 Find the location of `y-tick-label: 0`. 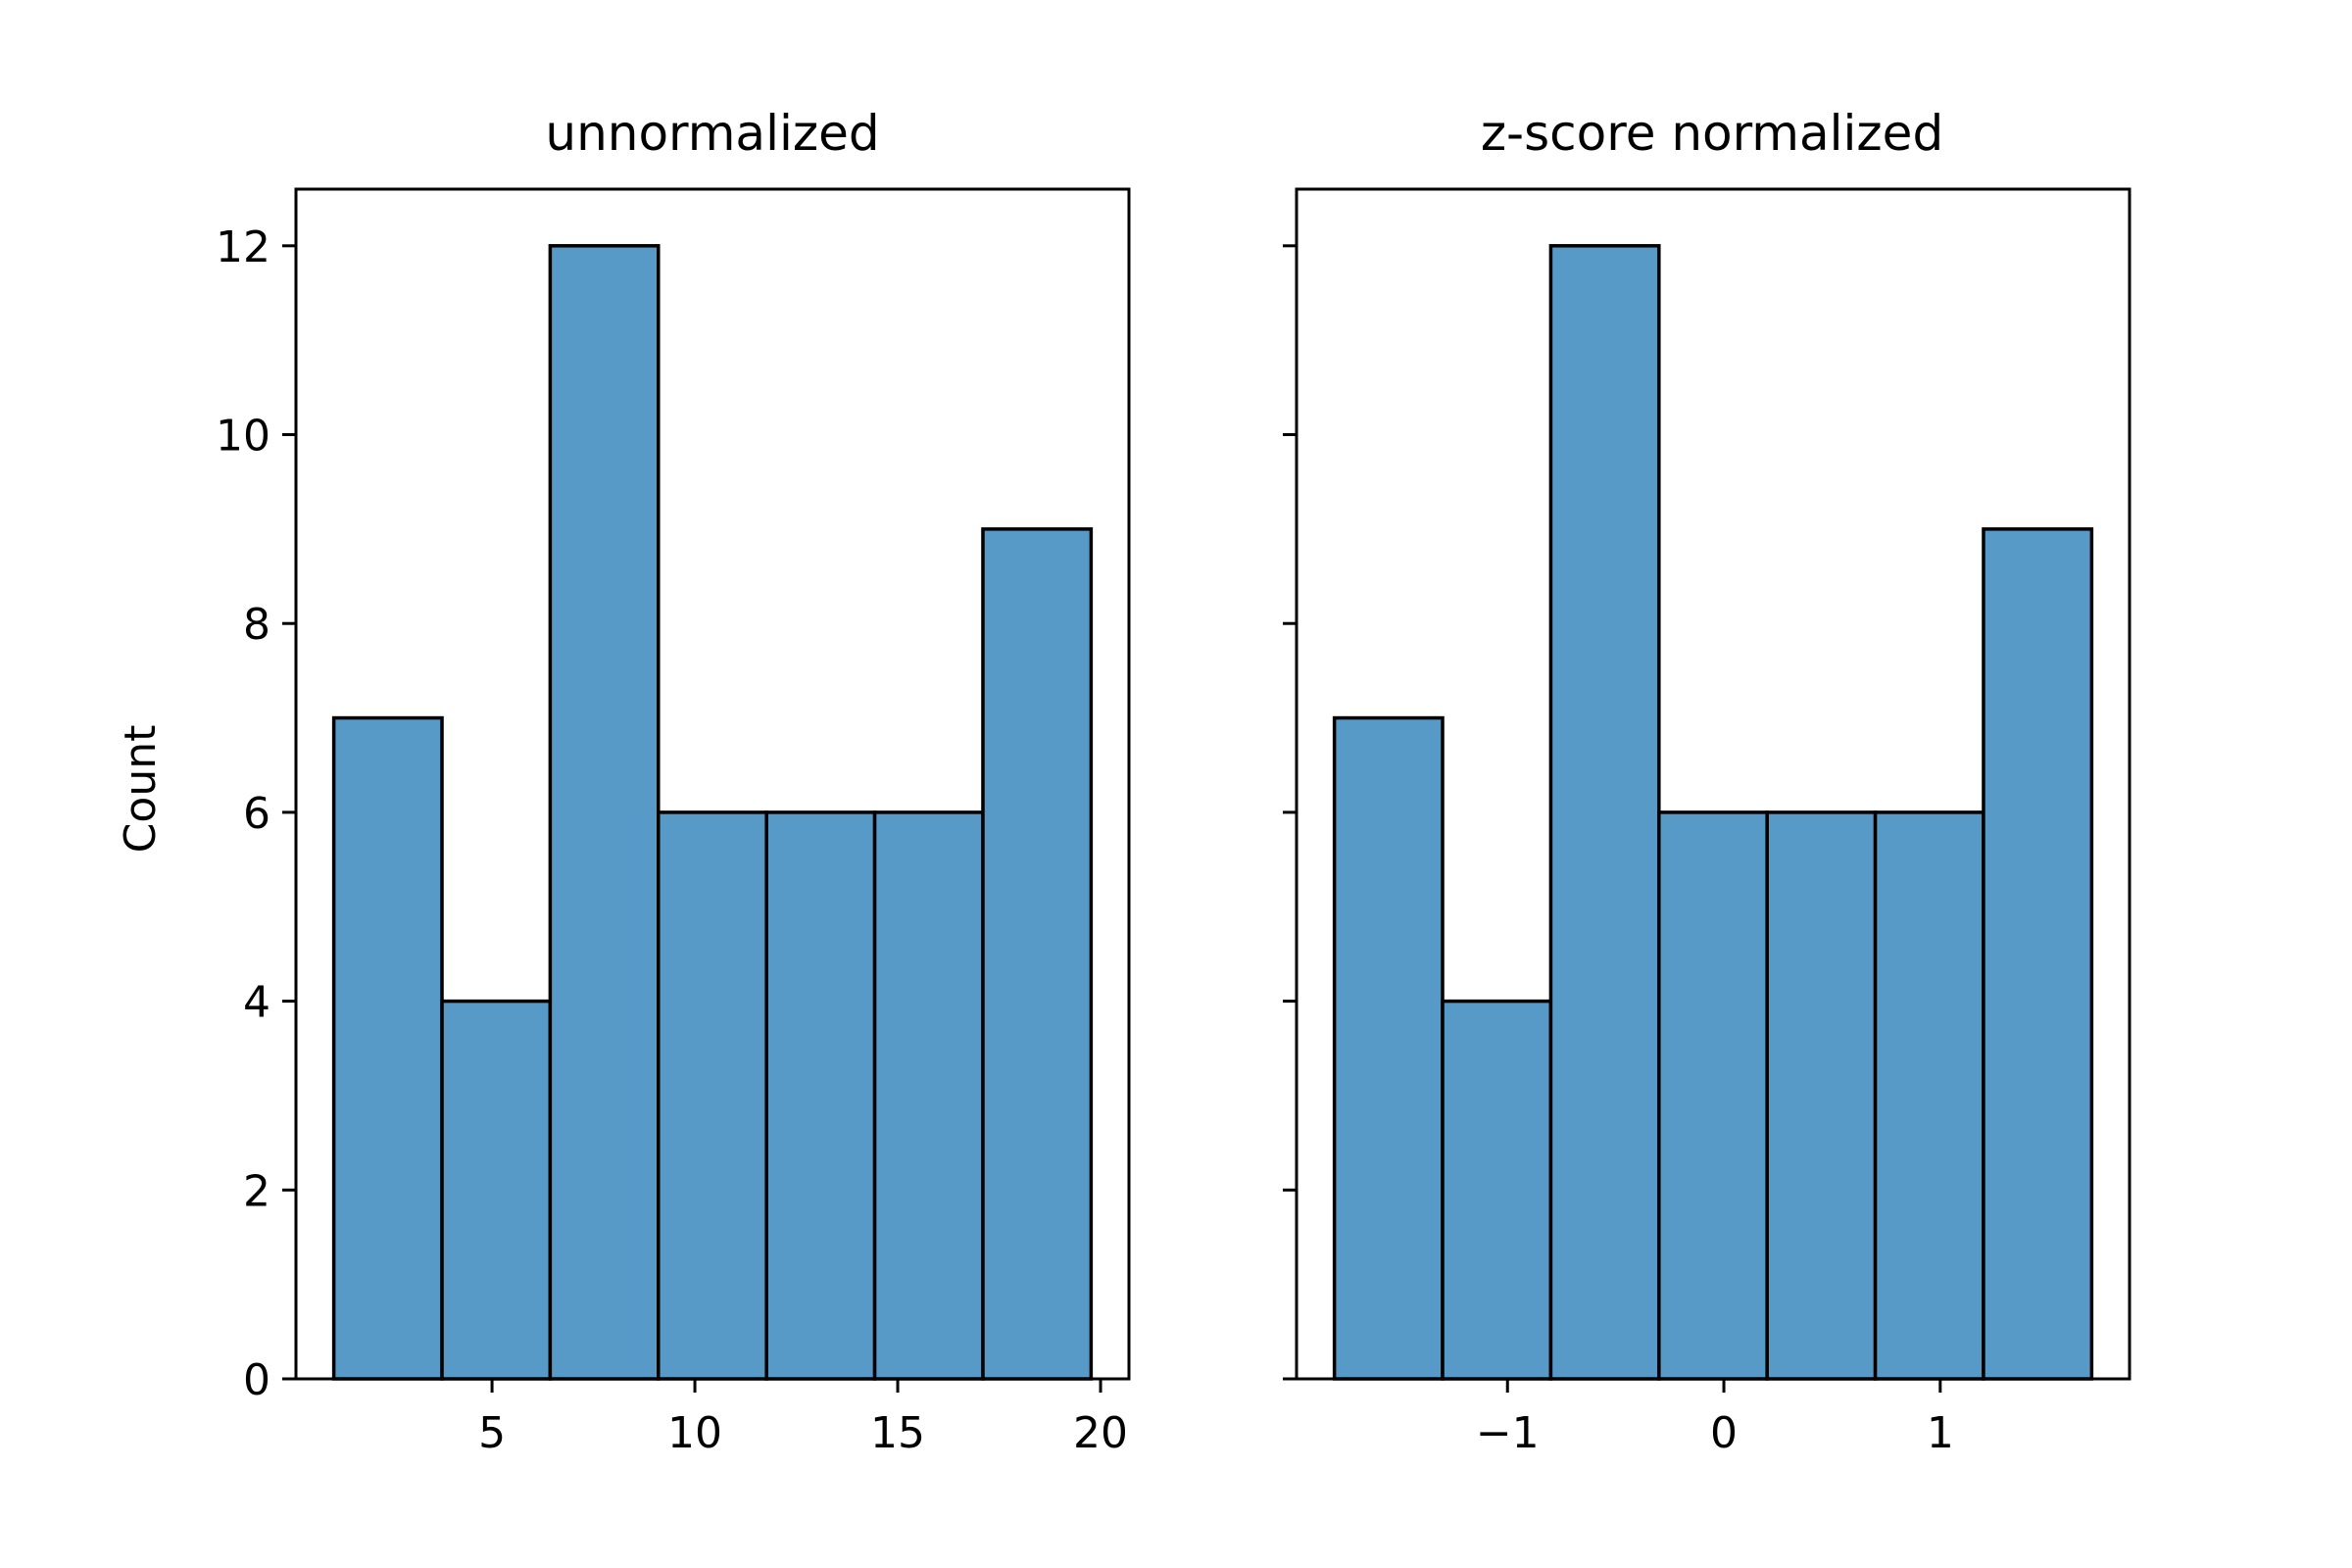

y-tick-label: 0 is located at coordinates (256, 1380).